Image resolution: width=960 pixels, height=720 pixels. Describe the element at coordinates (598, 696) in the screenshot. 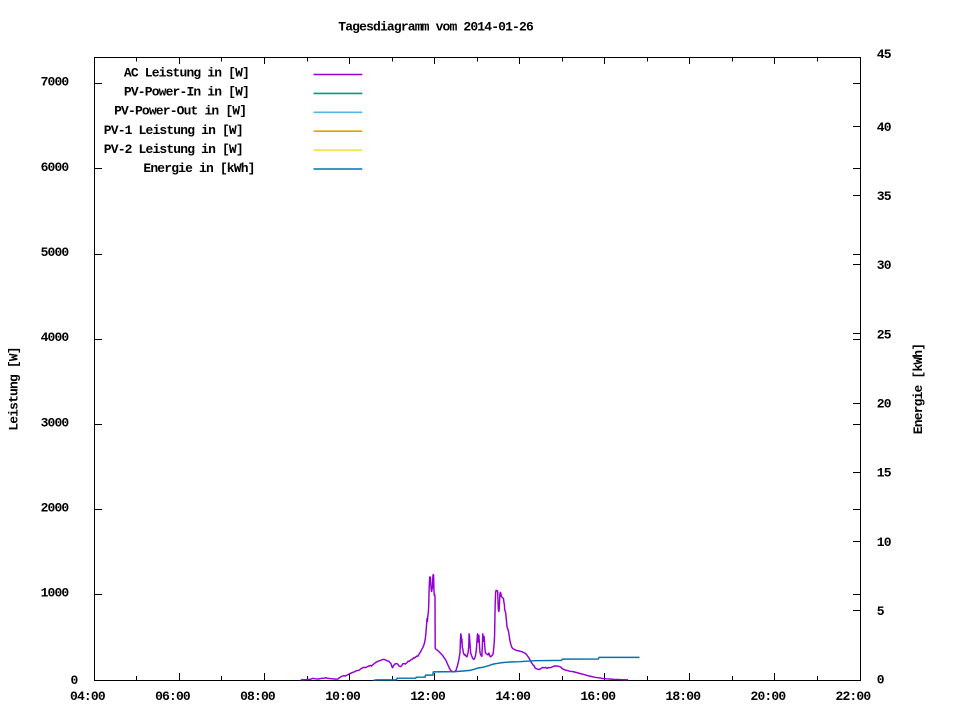

I see `svg-text: 16:00` at that location.